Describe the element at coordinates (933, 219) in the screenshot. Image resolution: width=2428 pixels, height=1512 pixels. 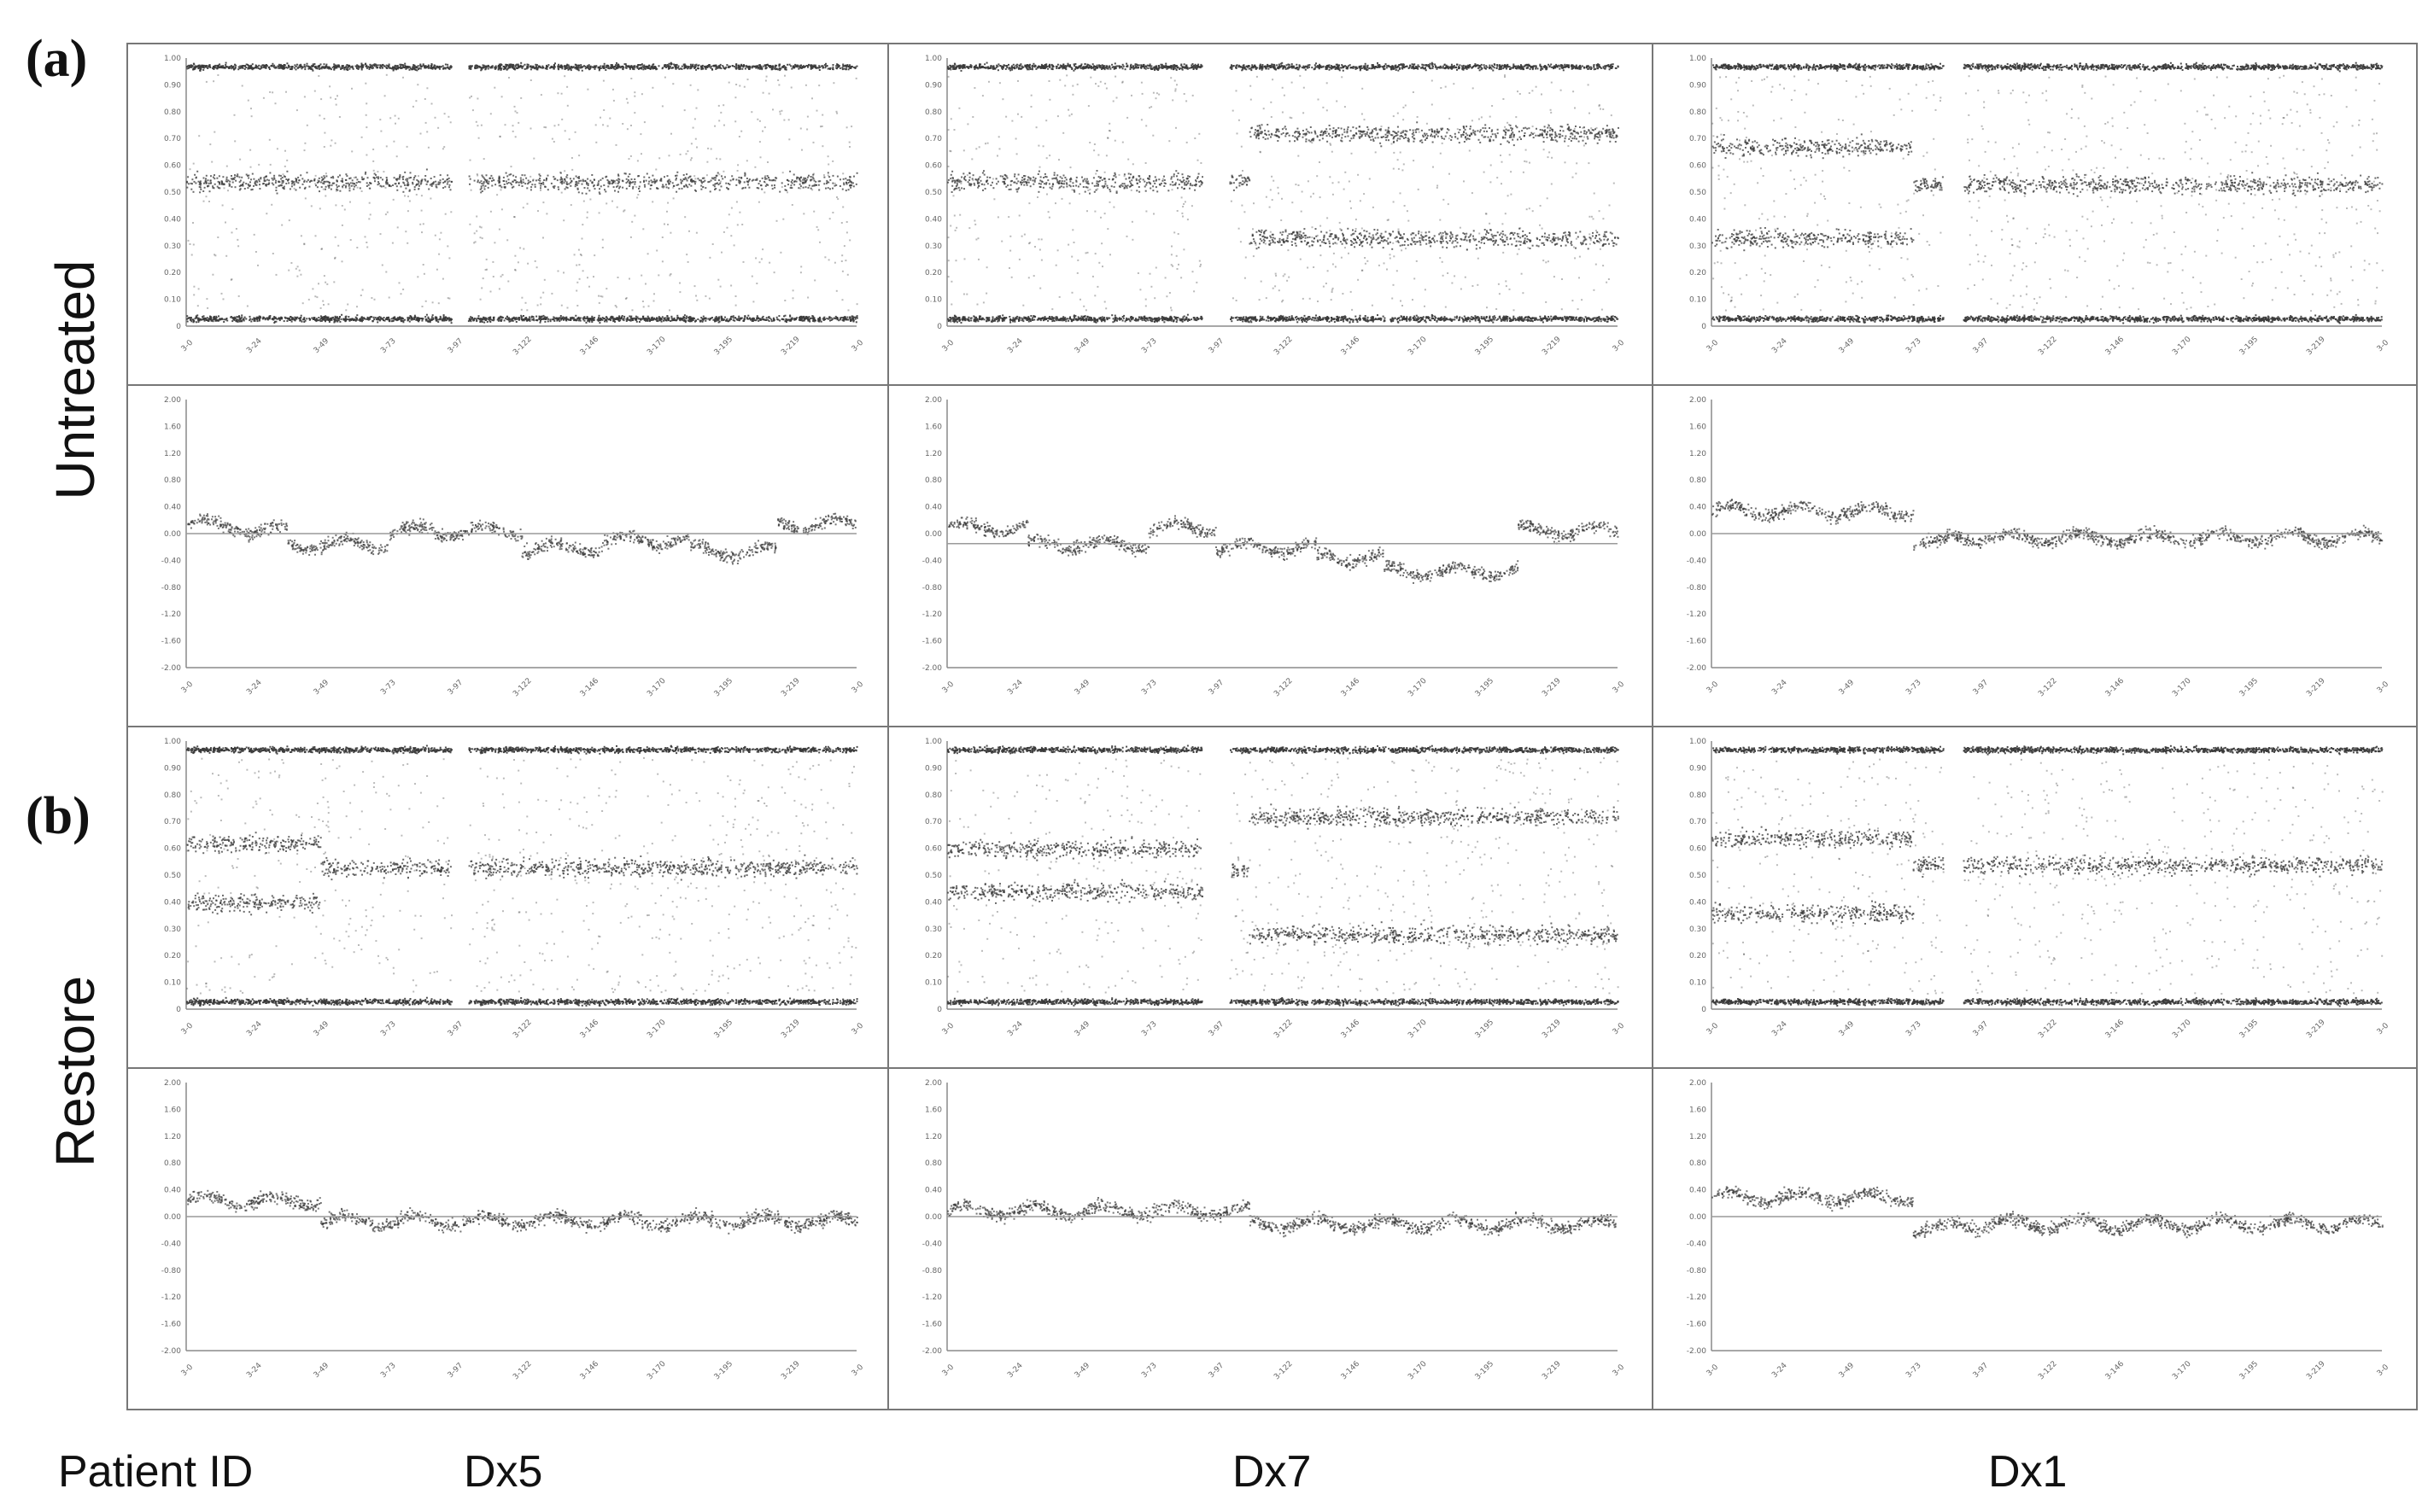
I see `y-tick-label: 0.40` at that location.